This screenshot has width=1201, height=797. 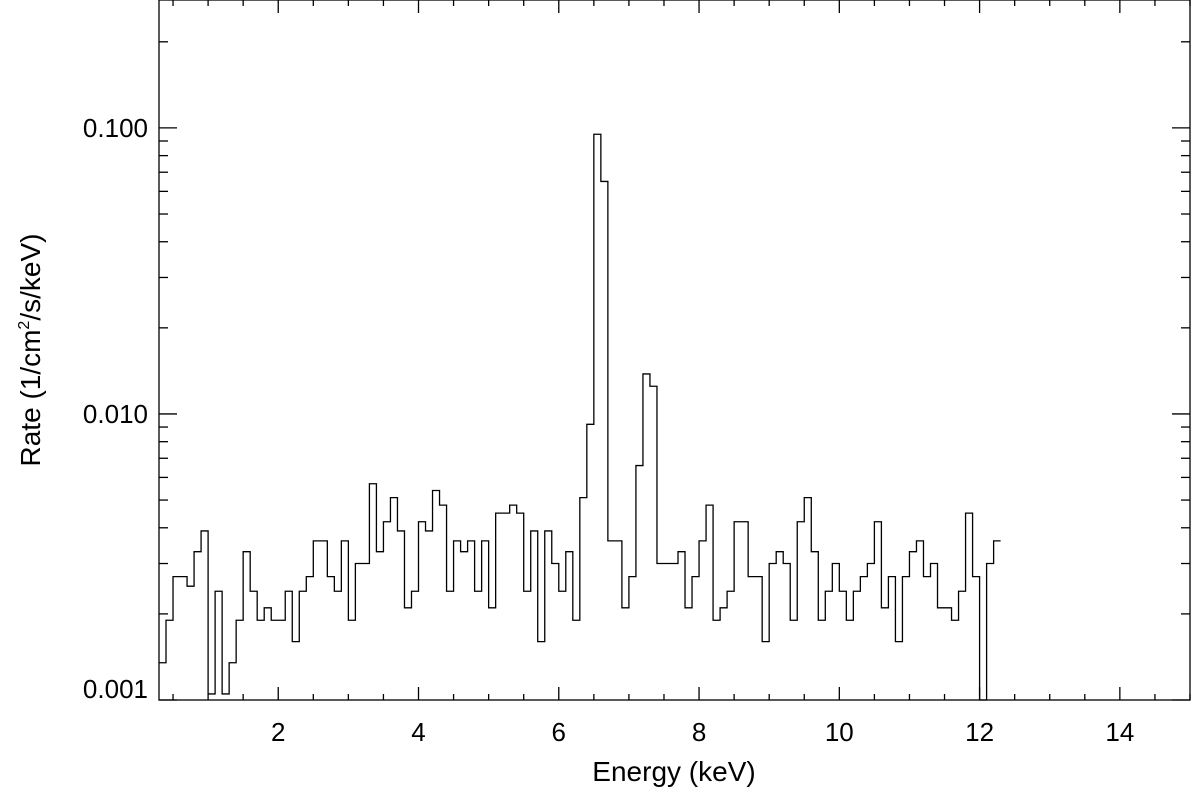 I want to click on x-tick-label: 2, so click(x=278, y=732).